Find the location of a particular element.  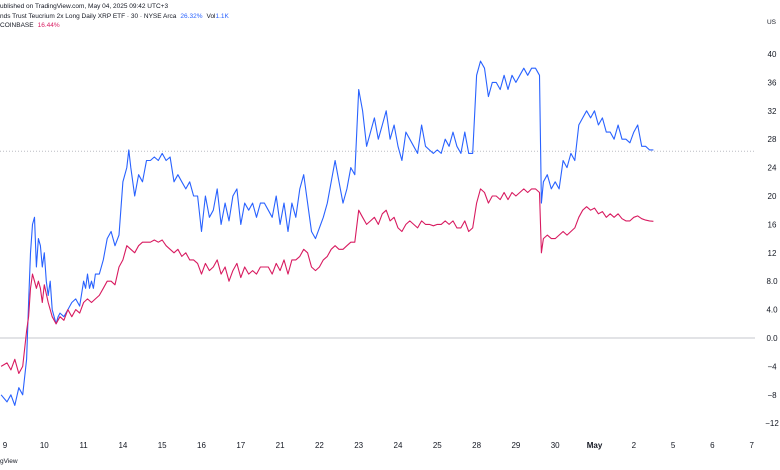

x-tick-label: 9 is located at coordinates (5, 445).